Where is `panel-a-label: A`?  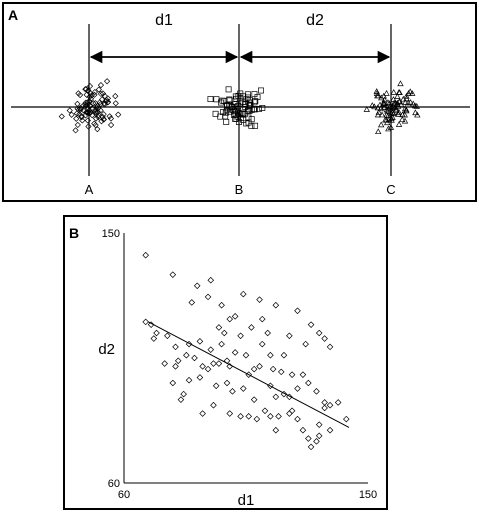
panel-a-label: A is located at coordinates (13, 15).